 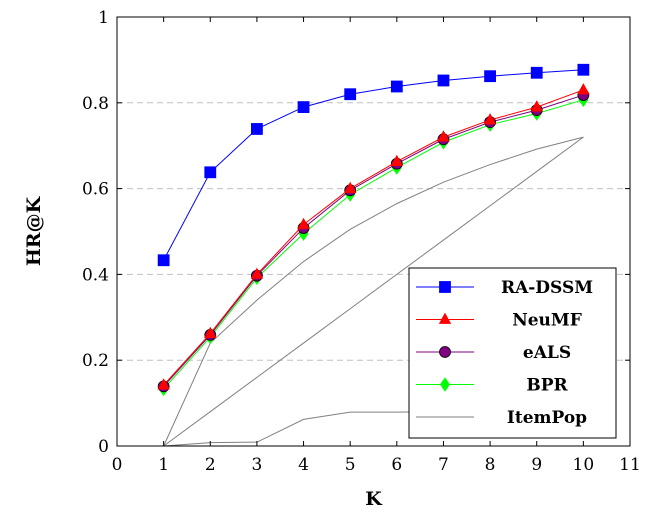 I want to click on y-tick-label: 0.8, so click(x=95, y=104).